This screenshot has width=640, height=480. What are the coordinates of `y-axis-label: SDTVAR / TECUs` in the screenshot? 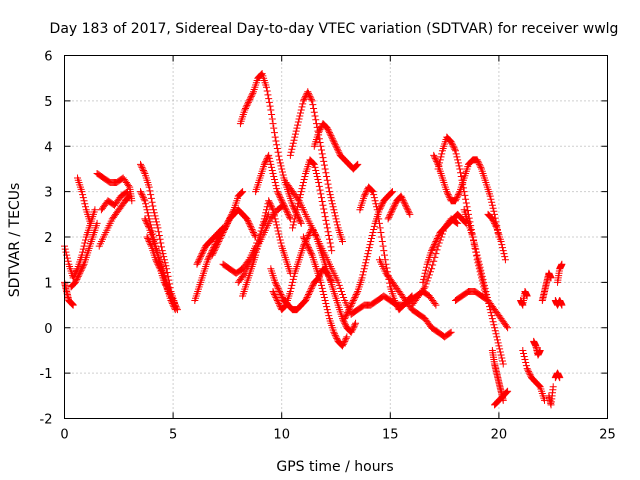 It's located at (15, 240).